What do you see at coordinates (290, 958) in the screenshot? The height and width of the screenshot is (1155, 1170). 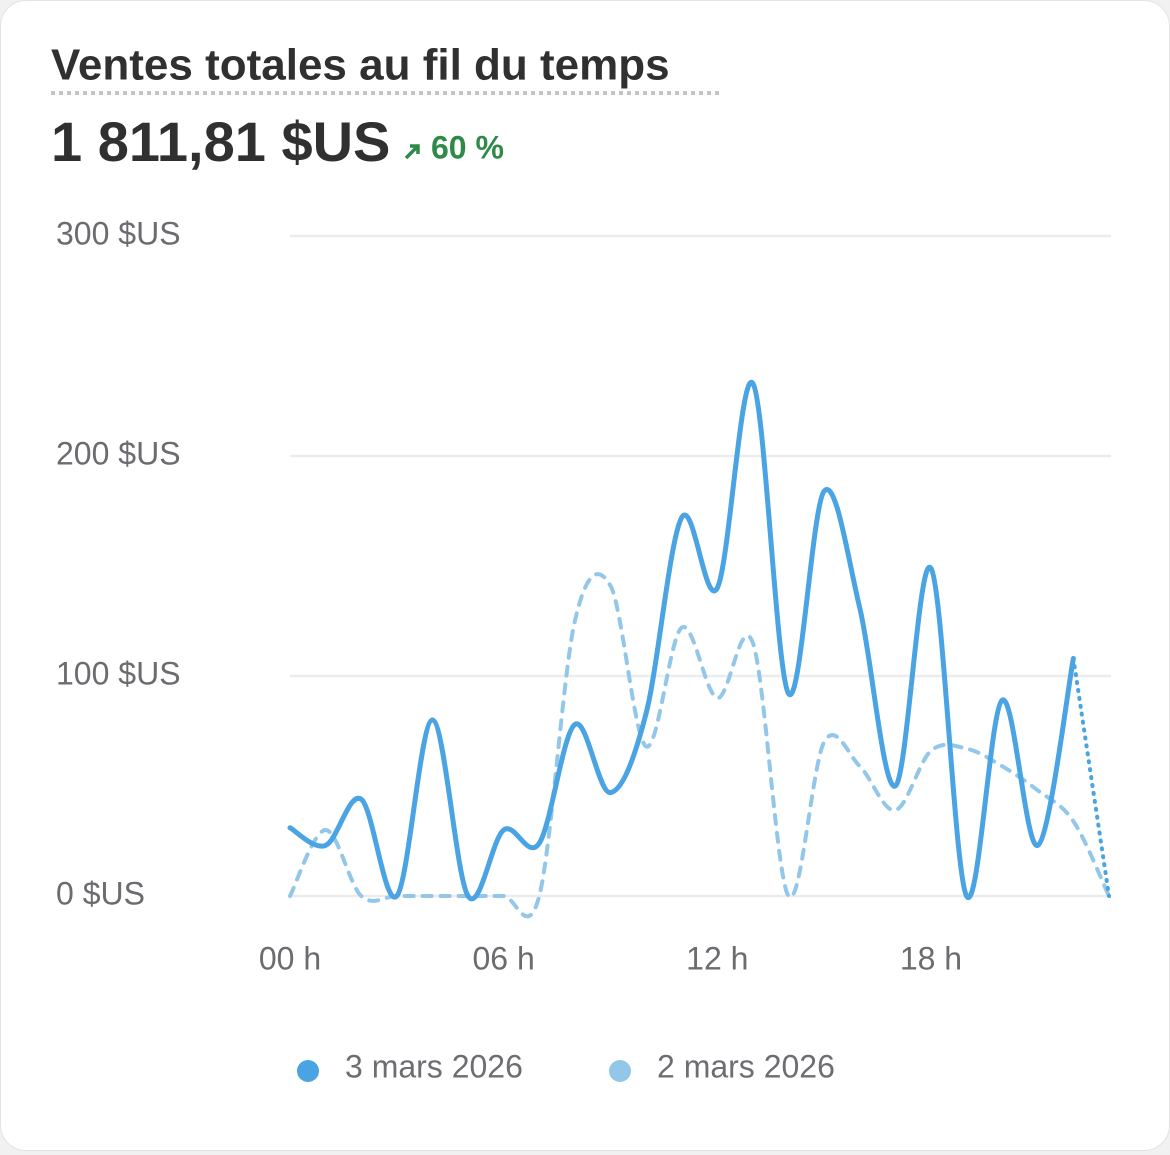 I see `x-tick-label: 00 h` at bounding box center [290, 958].